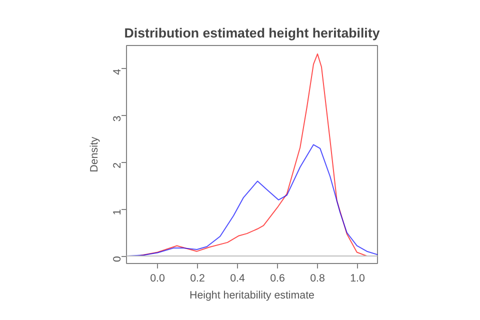  Describe the element at coordinates (277, 278) in the screenshot. I see `x-tick-label: 0.6` at that location.